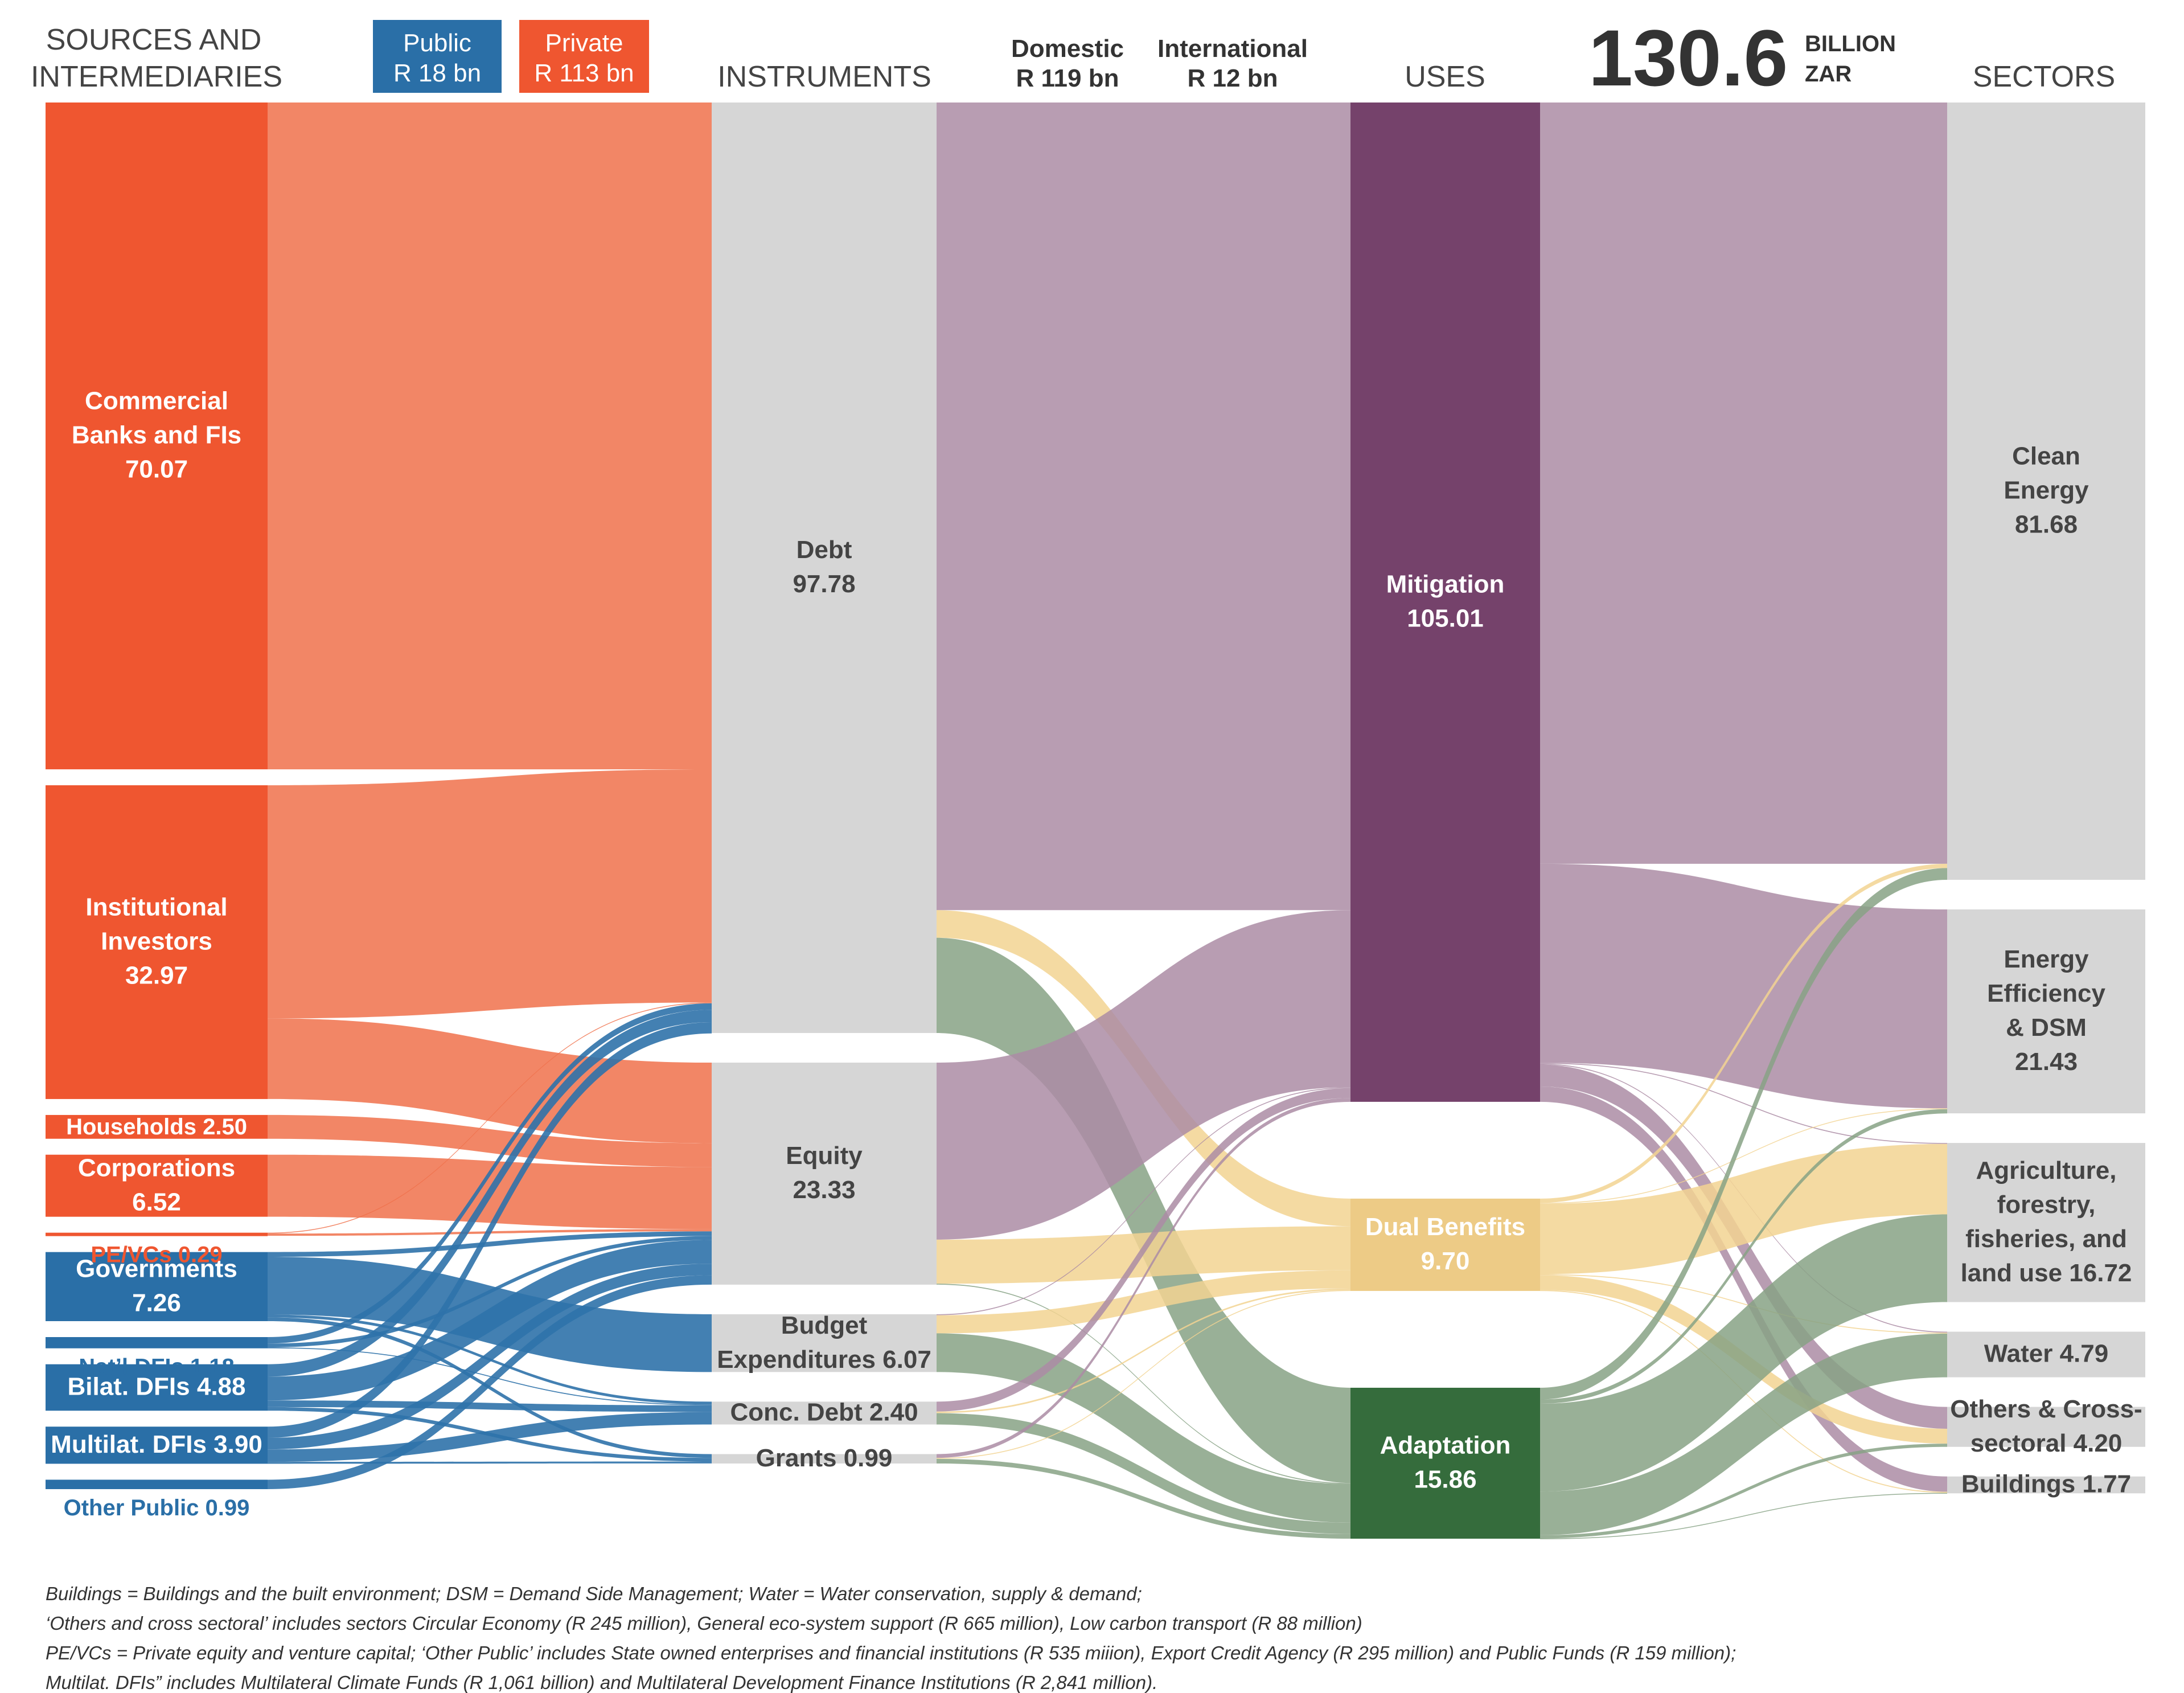  Describe the element at coordinates (1143, 1201) in the screenshot. I see `flow-budget-to-mit` at that location.